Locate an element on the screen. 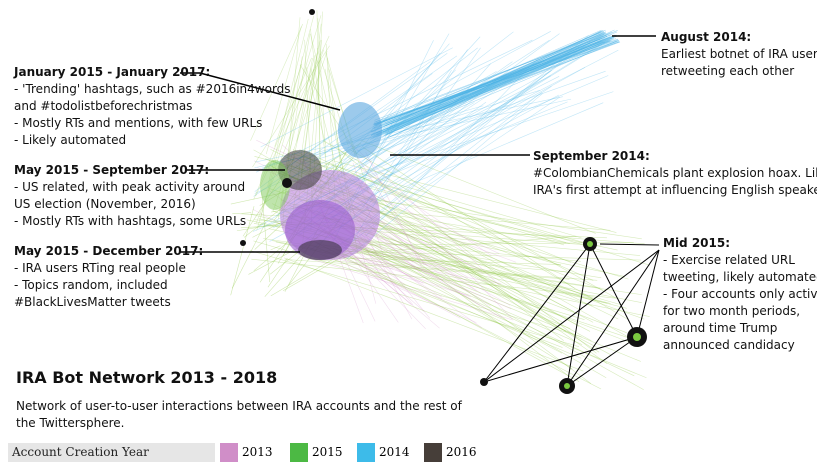 The height and width of the screenshot is (462, 817). legend-item: 2015 is located at coordinates (316, 452).